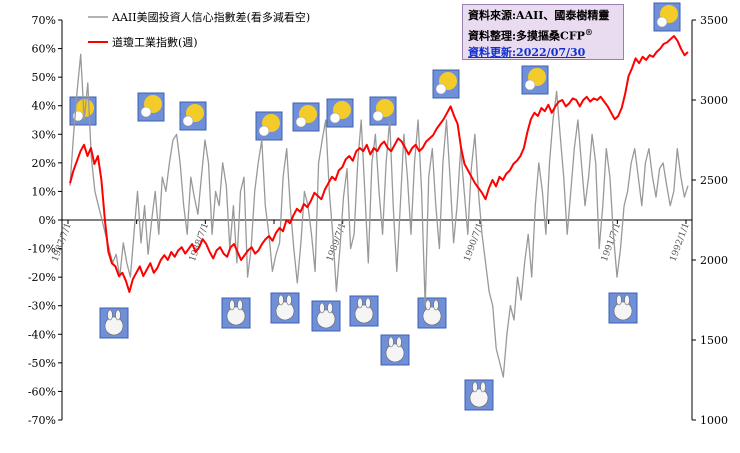 Image resolution: width=740 pixels, height=453 pixels. What do you see at coordinates (47, 220) in the screenshot?
I see `left-tick-label: 0%` at bounding box center [47, 220].